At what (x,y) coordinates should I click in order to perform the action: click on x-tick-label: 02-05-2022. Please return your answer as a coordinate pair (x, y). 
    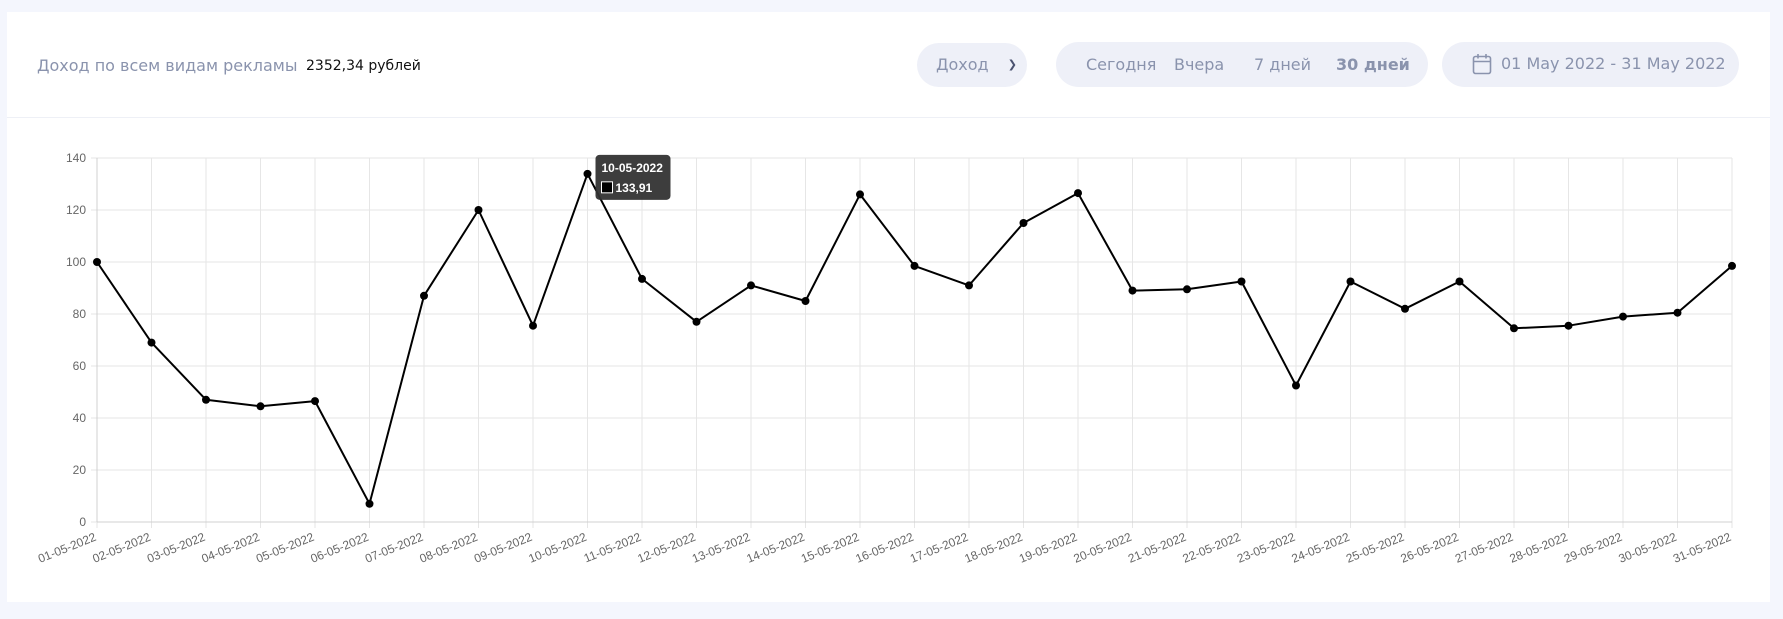
    Looking at the image, I should click on (121, 548).